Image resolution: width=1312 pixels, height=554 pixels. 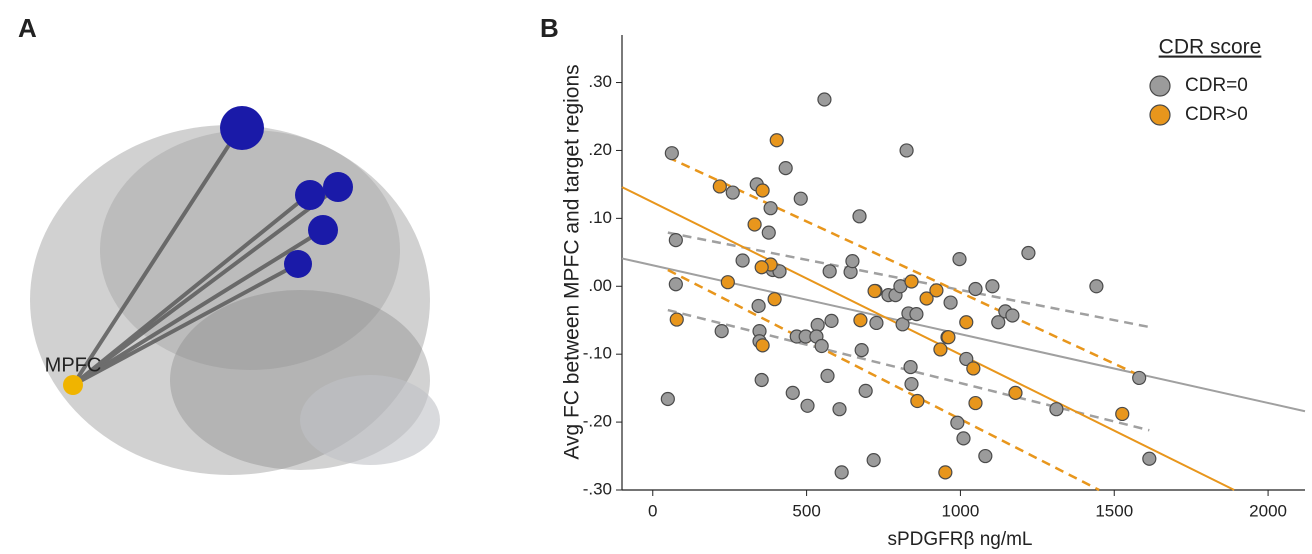 I want to click on x-axis-label: sPDGFRβ ng/mL, so click(x=959, y=539).